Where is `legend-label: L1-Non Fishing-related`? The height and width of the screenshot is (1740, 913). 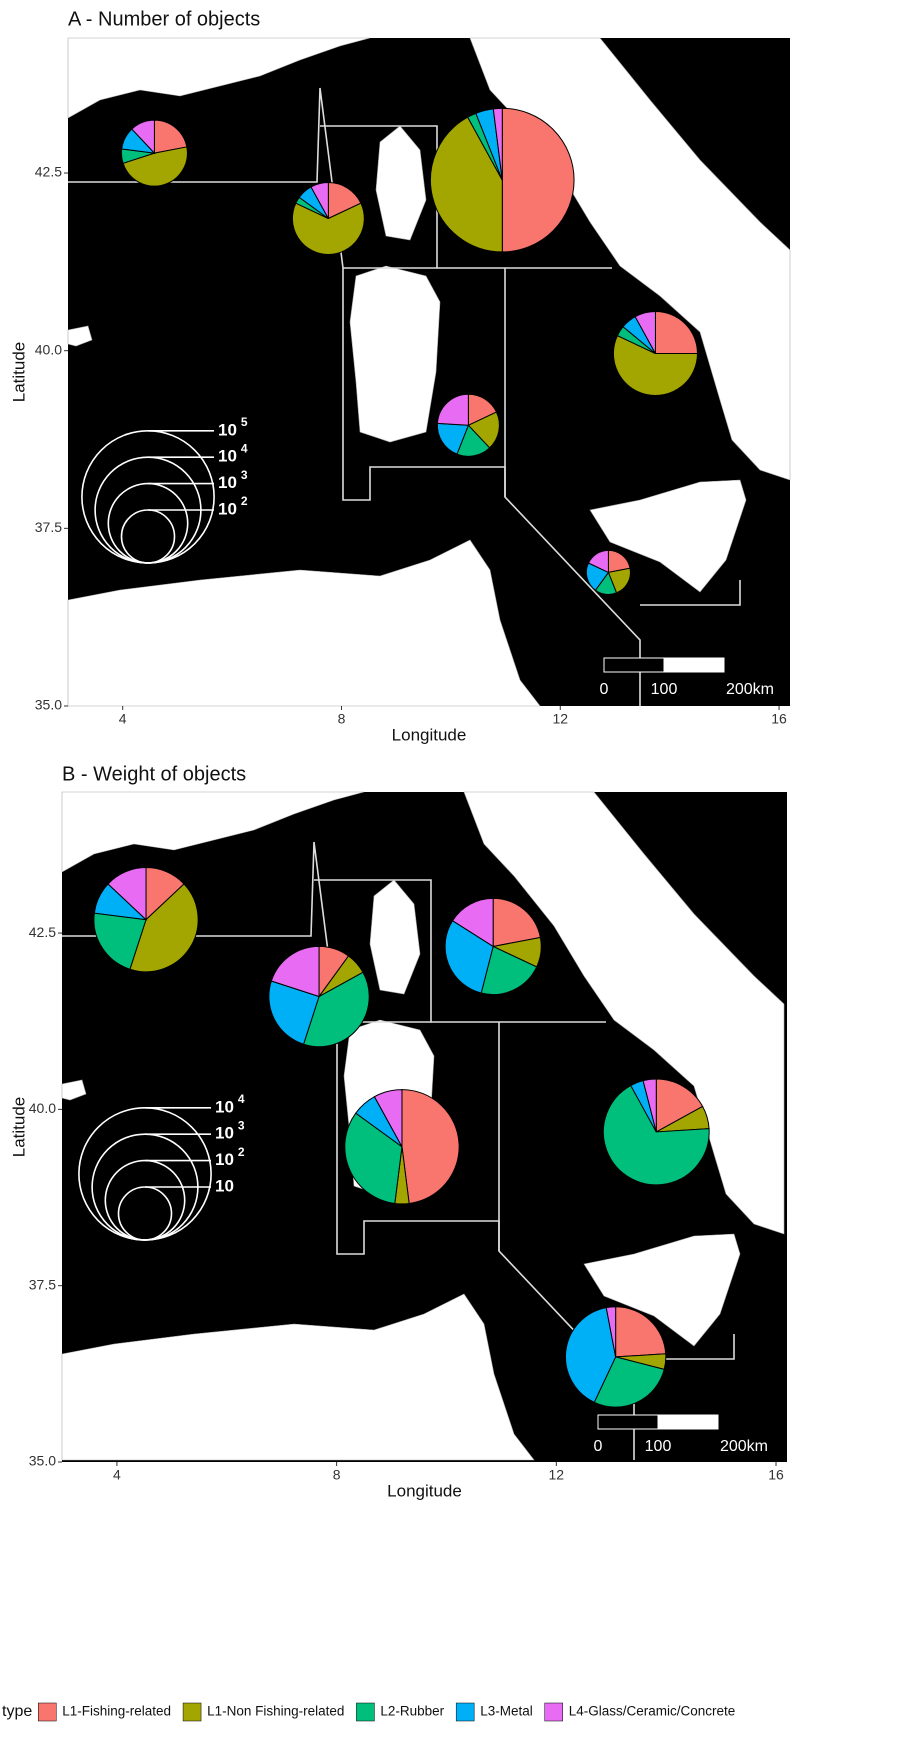 legend-label: L1-Non Fishing-related is located at coordinates (275, 1711).